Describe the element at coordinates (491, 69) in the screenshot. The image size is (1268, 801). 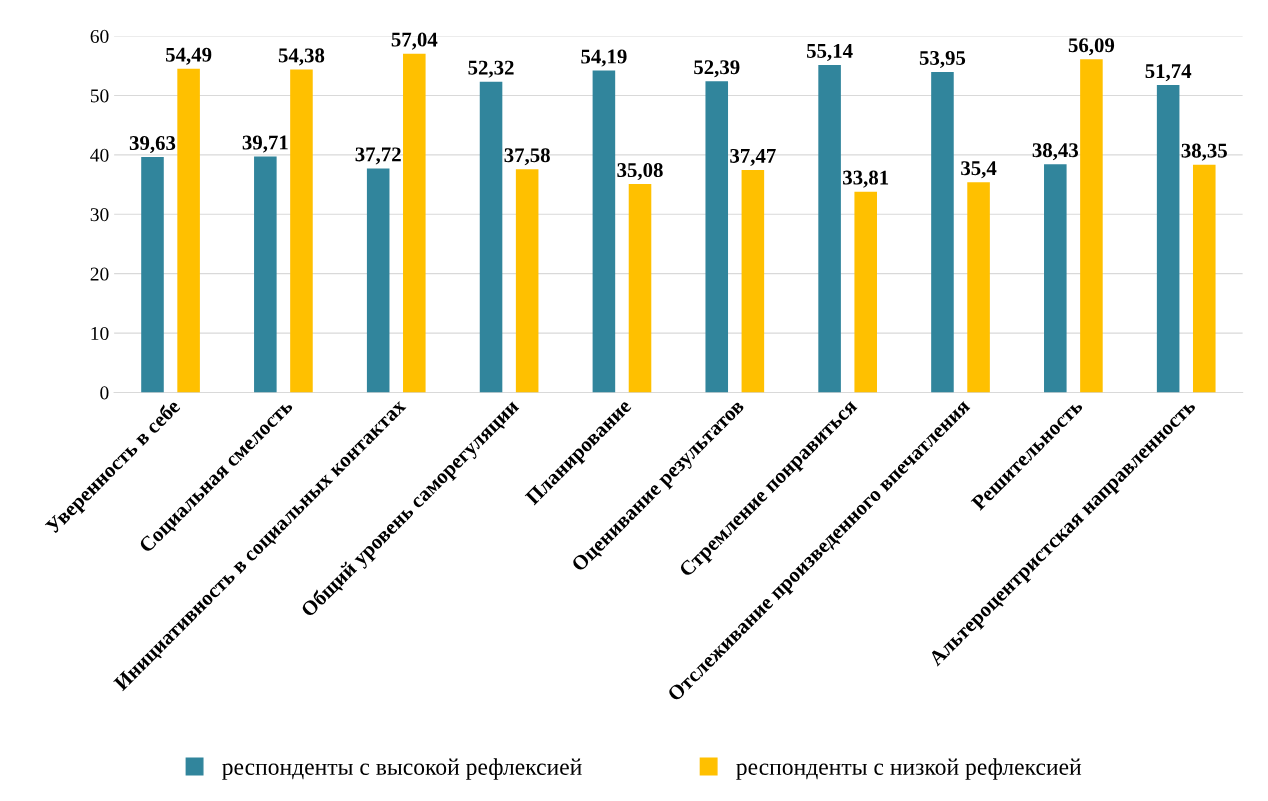
I see `data-label: 52,32` at that location.